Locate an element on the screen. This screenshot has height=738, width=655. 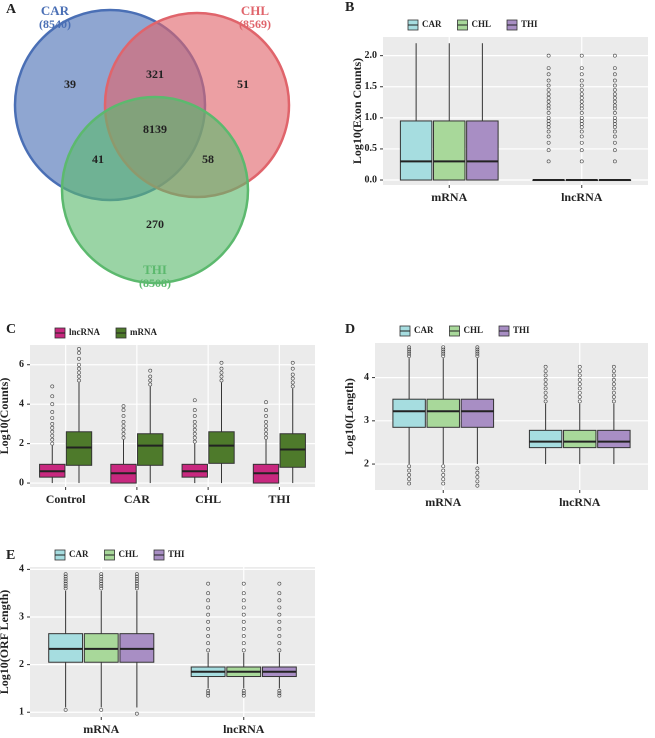
set-name: CAR is located at coordinates (55, 10).